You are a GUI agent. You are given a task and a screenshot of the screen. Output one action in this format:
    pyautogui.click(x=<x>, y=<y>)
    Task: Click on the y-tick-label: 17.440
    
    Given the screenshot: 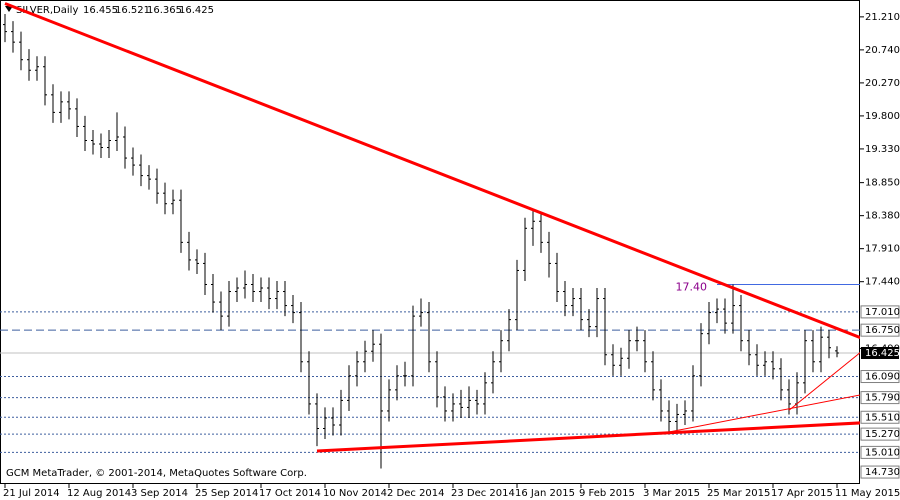 What is the action you would take?
    pyautogui.click(x=882, y=282)
    